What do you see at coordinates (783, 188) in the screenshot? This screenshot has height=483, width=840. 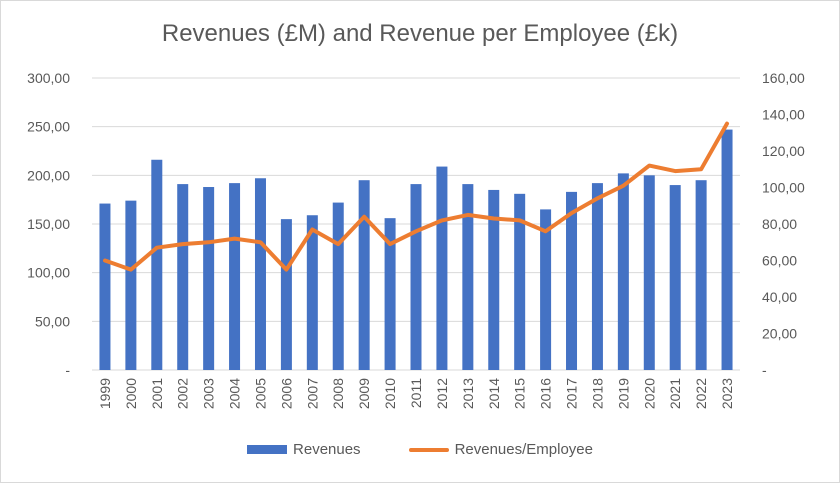 I see `right-axis-tick-label: 100,00` at bounding box center [783, 188].